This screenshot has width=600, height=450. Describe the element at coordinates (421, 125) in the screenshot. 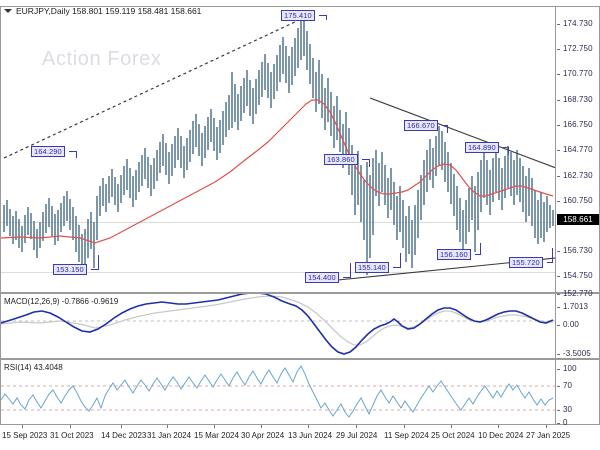

I see `price-annotation: 166.670` at that location.